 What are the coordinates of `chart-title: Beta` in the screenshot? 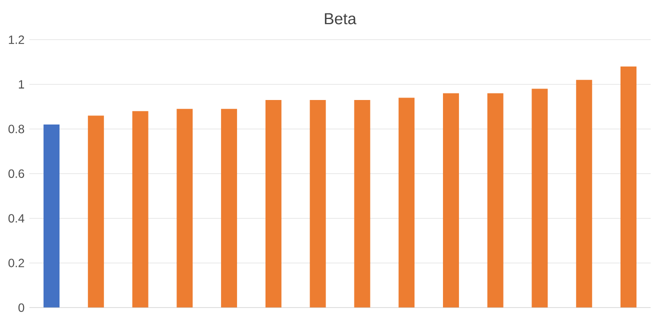 It's located at (340, 18).